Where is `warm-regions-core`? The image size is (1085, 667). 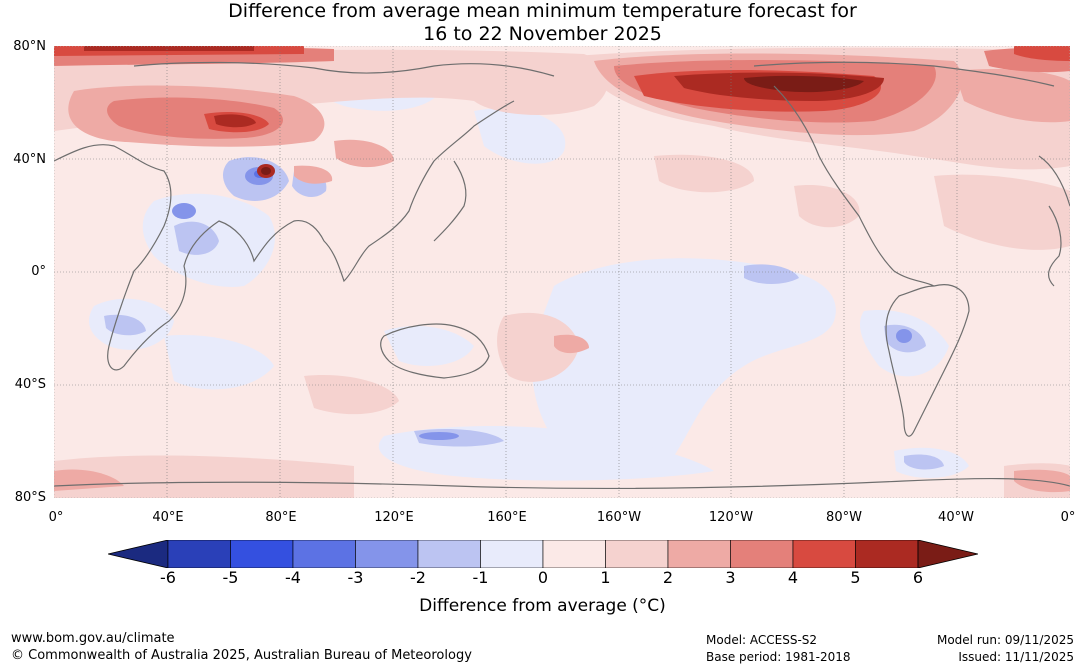
warm-regions-core is located at coordinates (562, 125).